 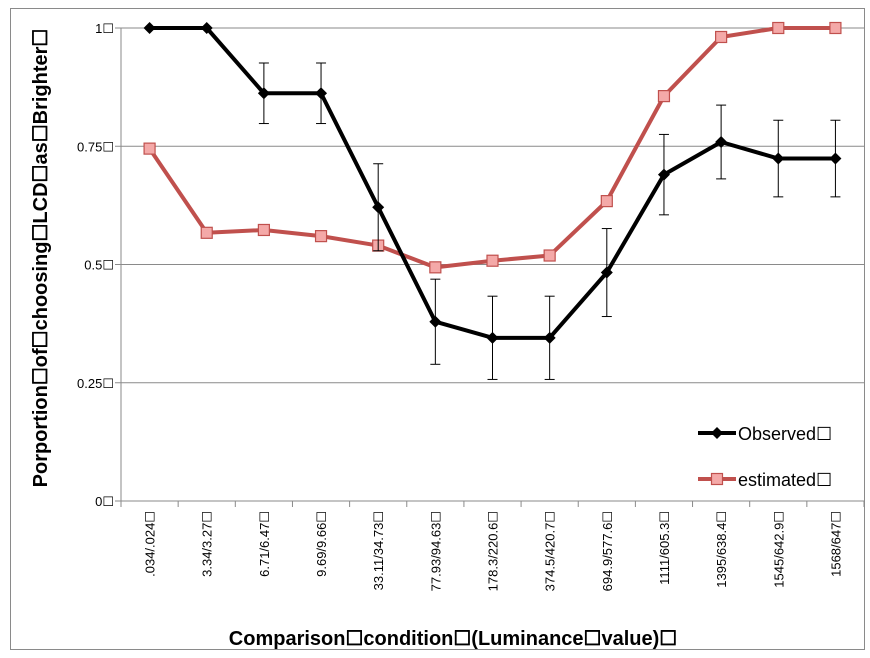 What do you see at coordinates (150, 544) in the screenshot?
I see `x-tick-label: .034/.024☐` at bounding box center [150, 544].